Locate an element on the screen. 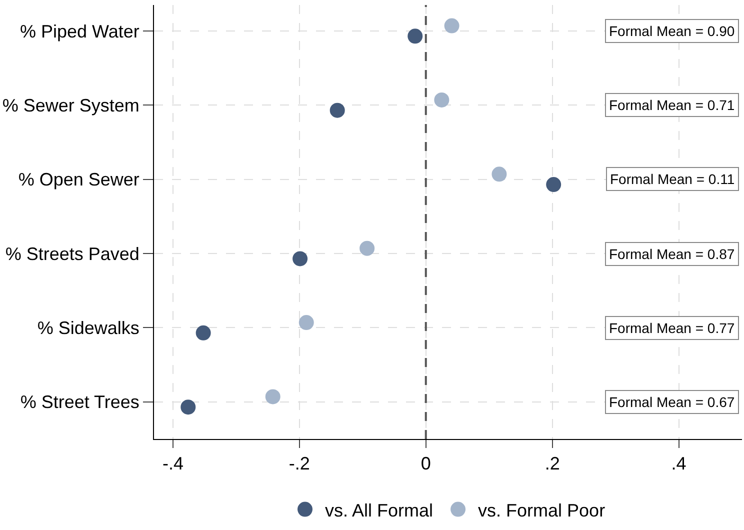 The image size is (744, 530). x-tick-label: .4 is located at coordinates (678, 464).